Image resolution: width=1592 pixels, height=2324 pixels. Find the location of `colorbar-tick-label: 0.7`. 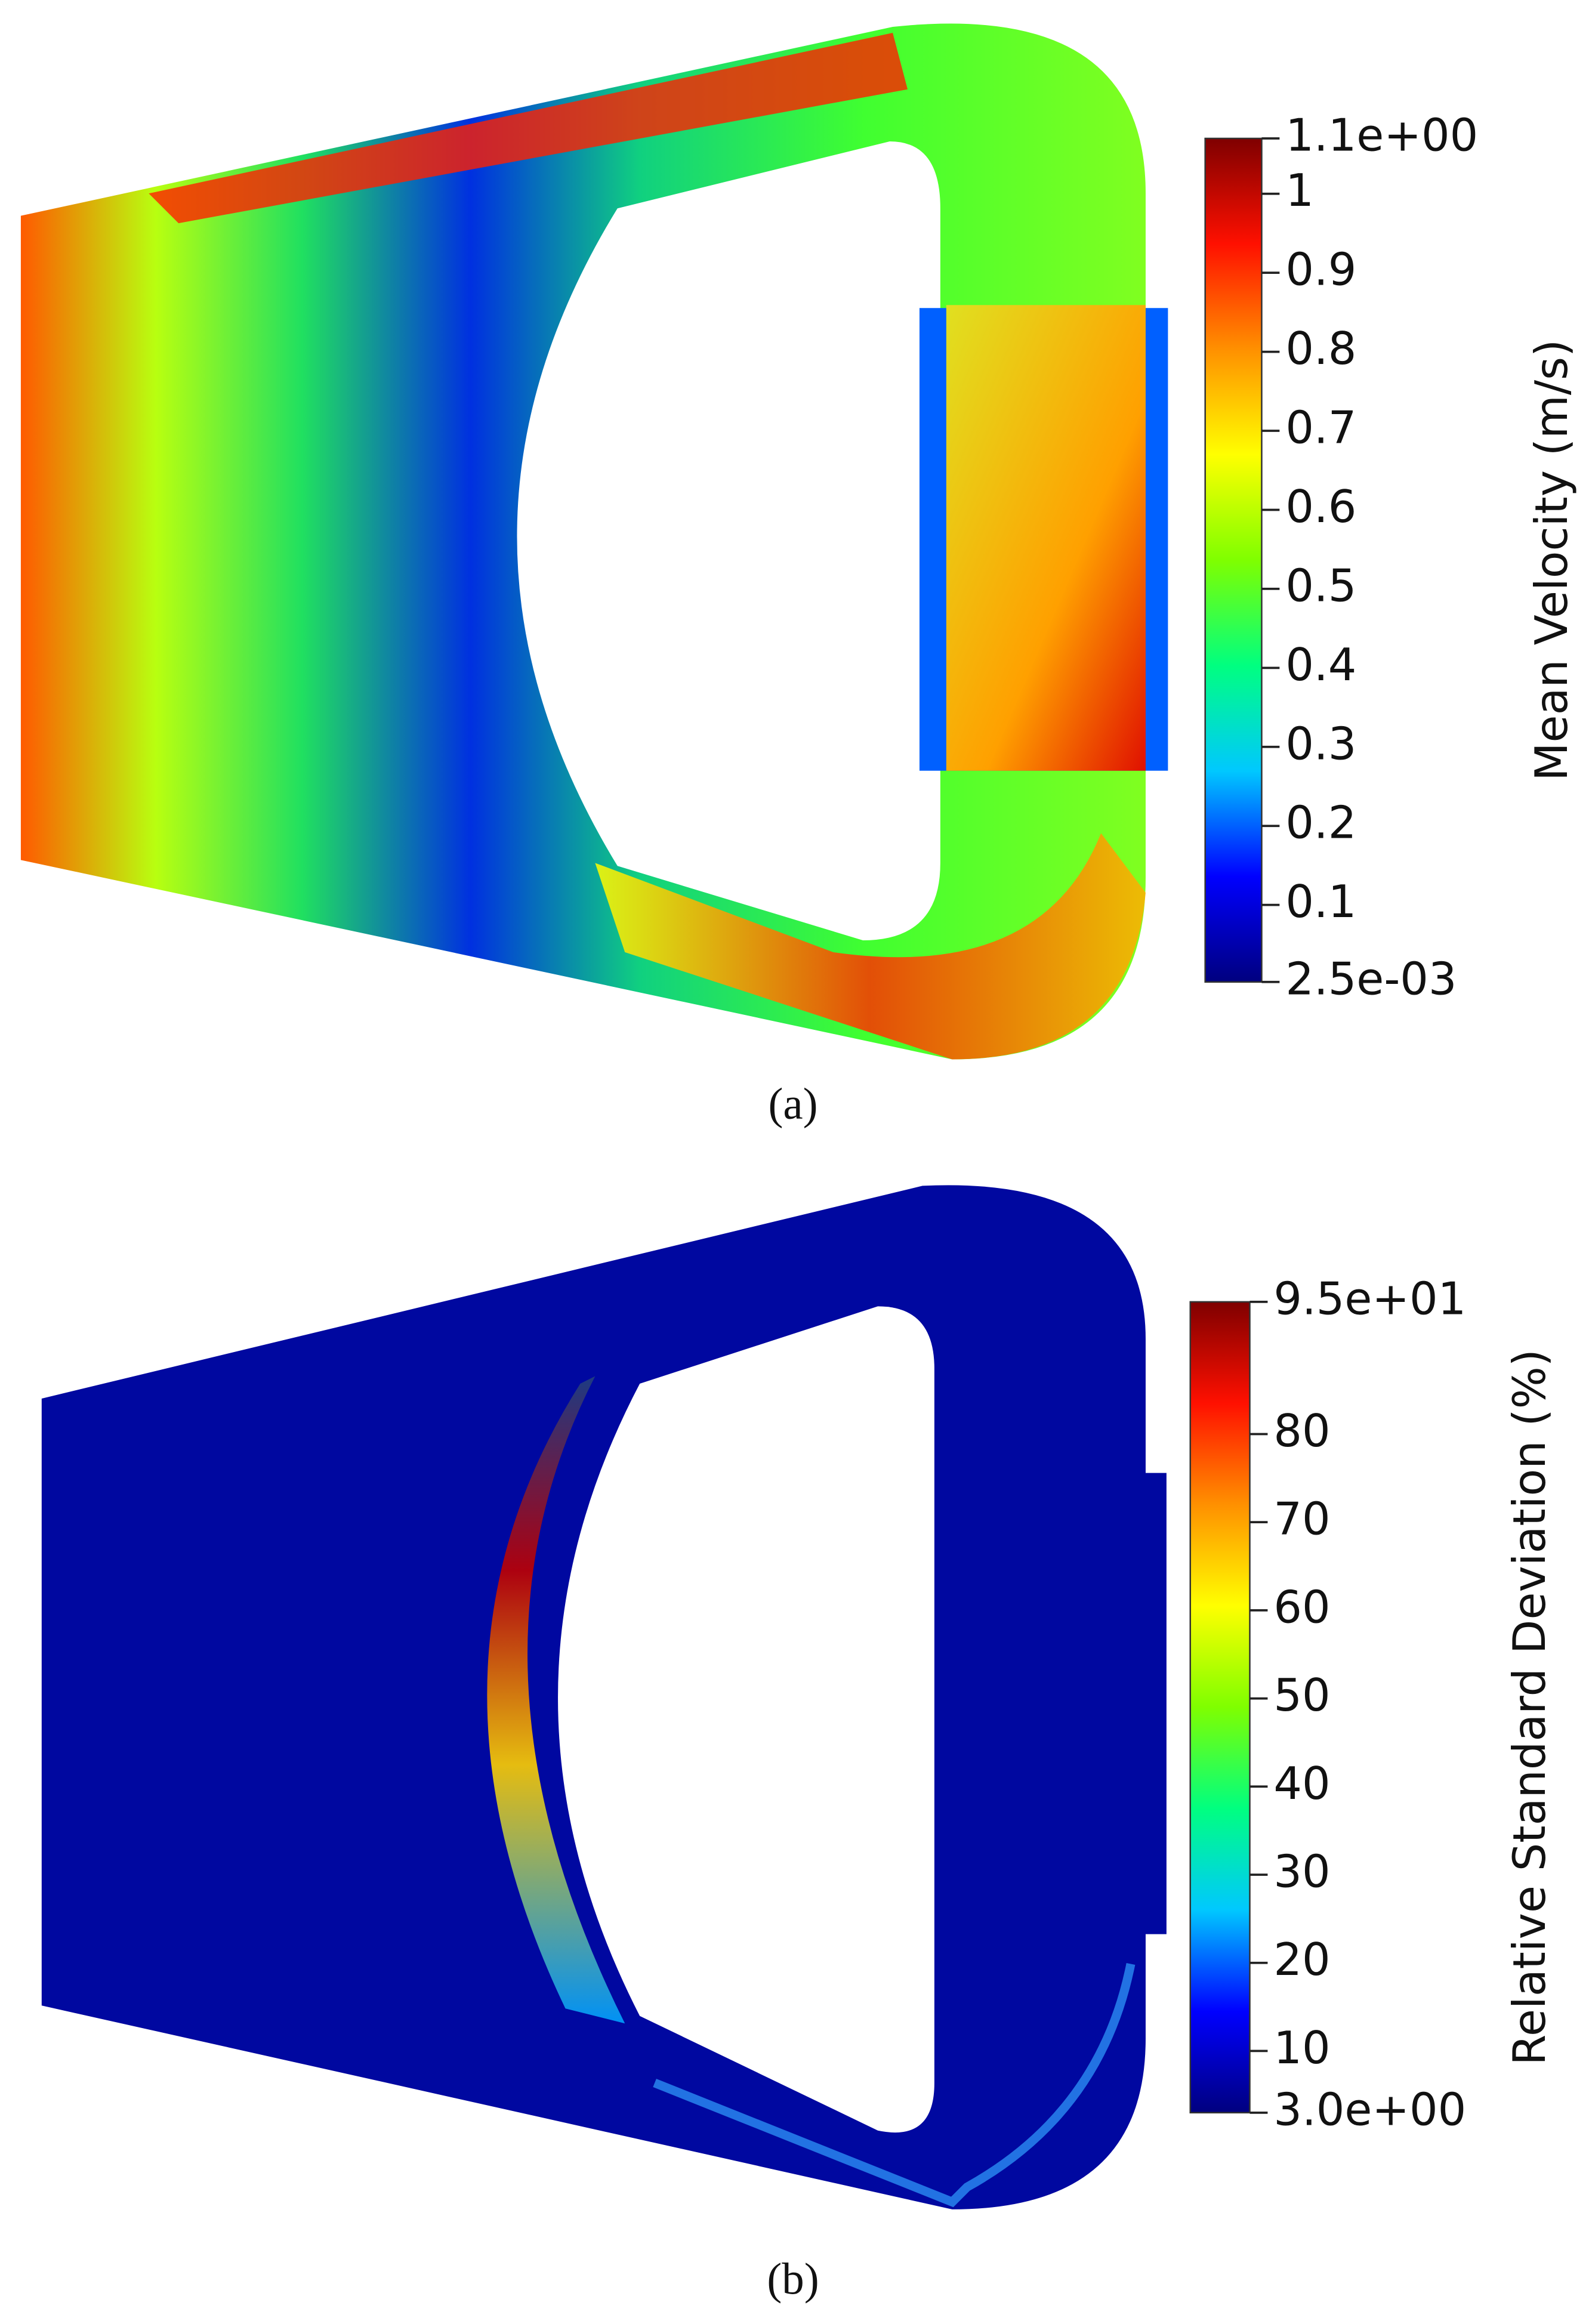

colorbar-tick-label: 0.7 is located at coordinates (1320, 428).